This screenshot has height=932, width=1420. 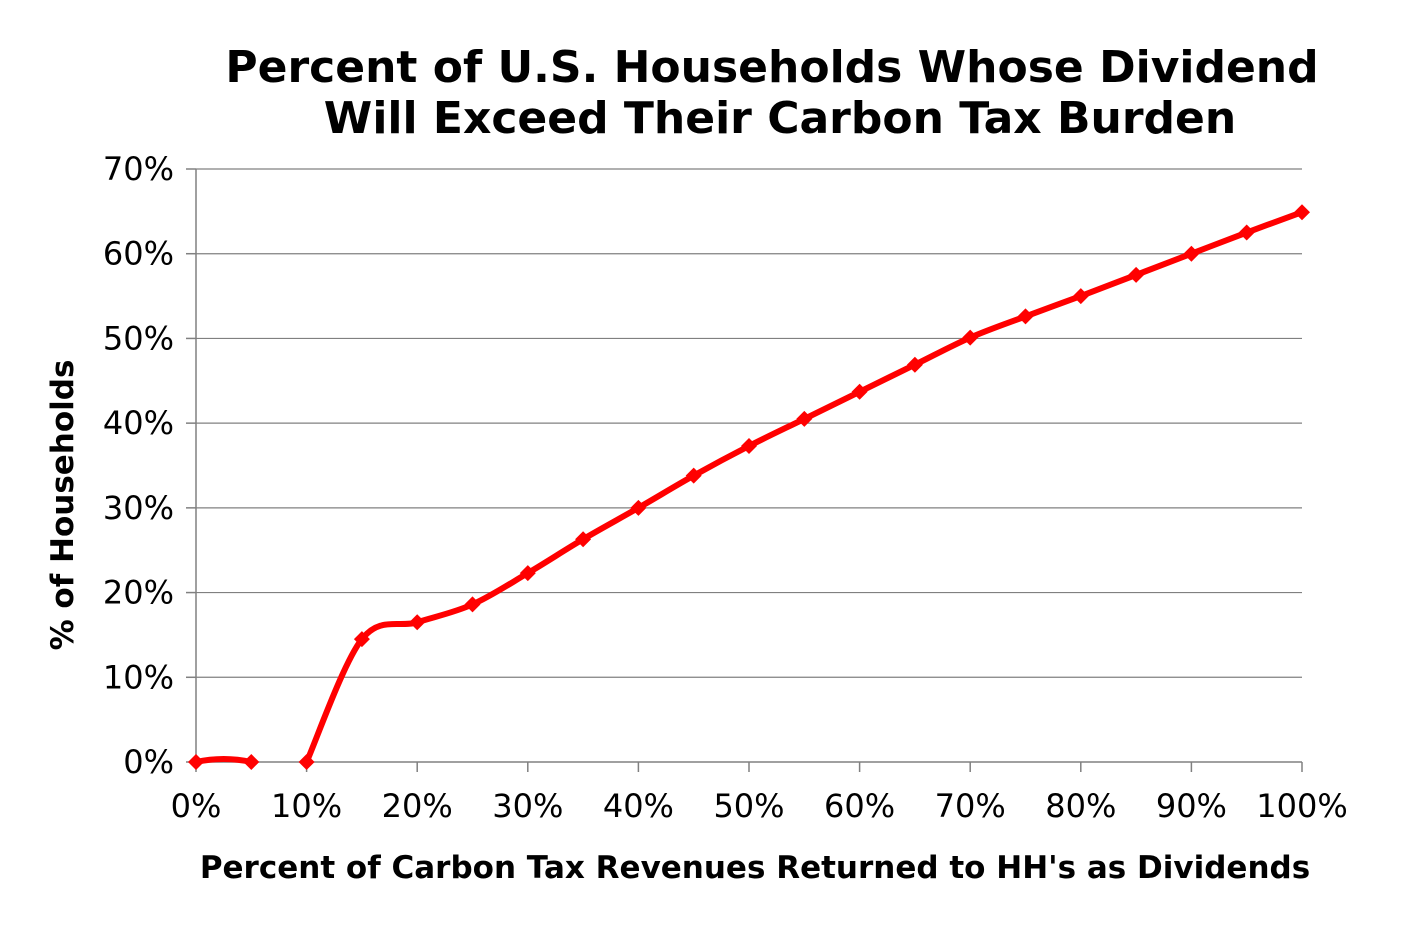 What do you see at coordinates (138, 593) in the screenshot?
I see `y-tick-label: 20%` at bounding box center [138, 593].